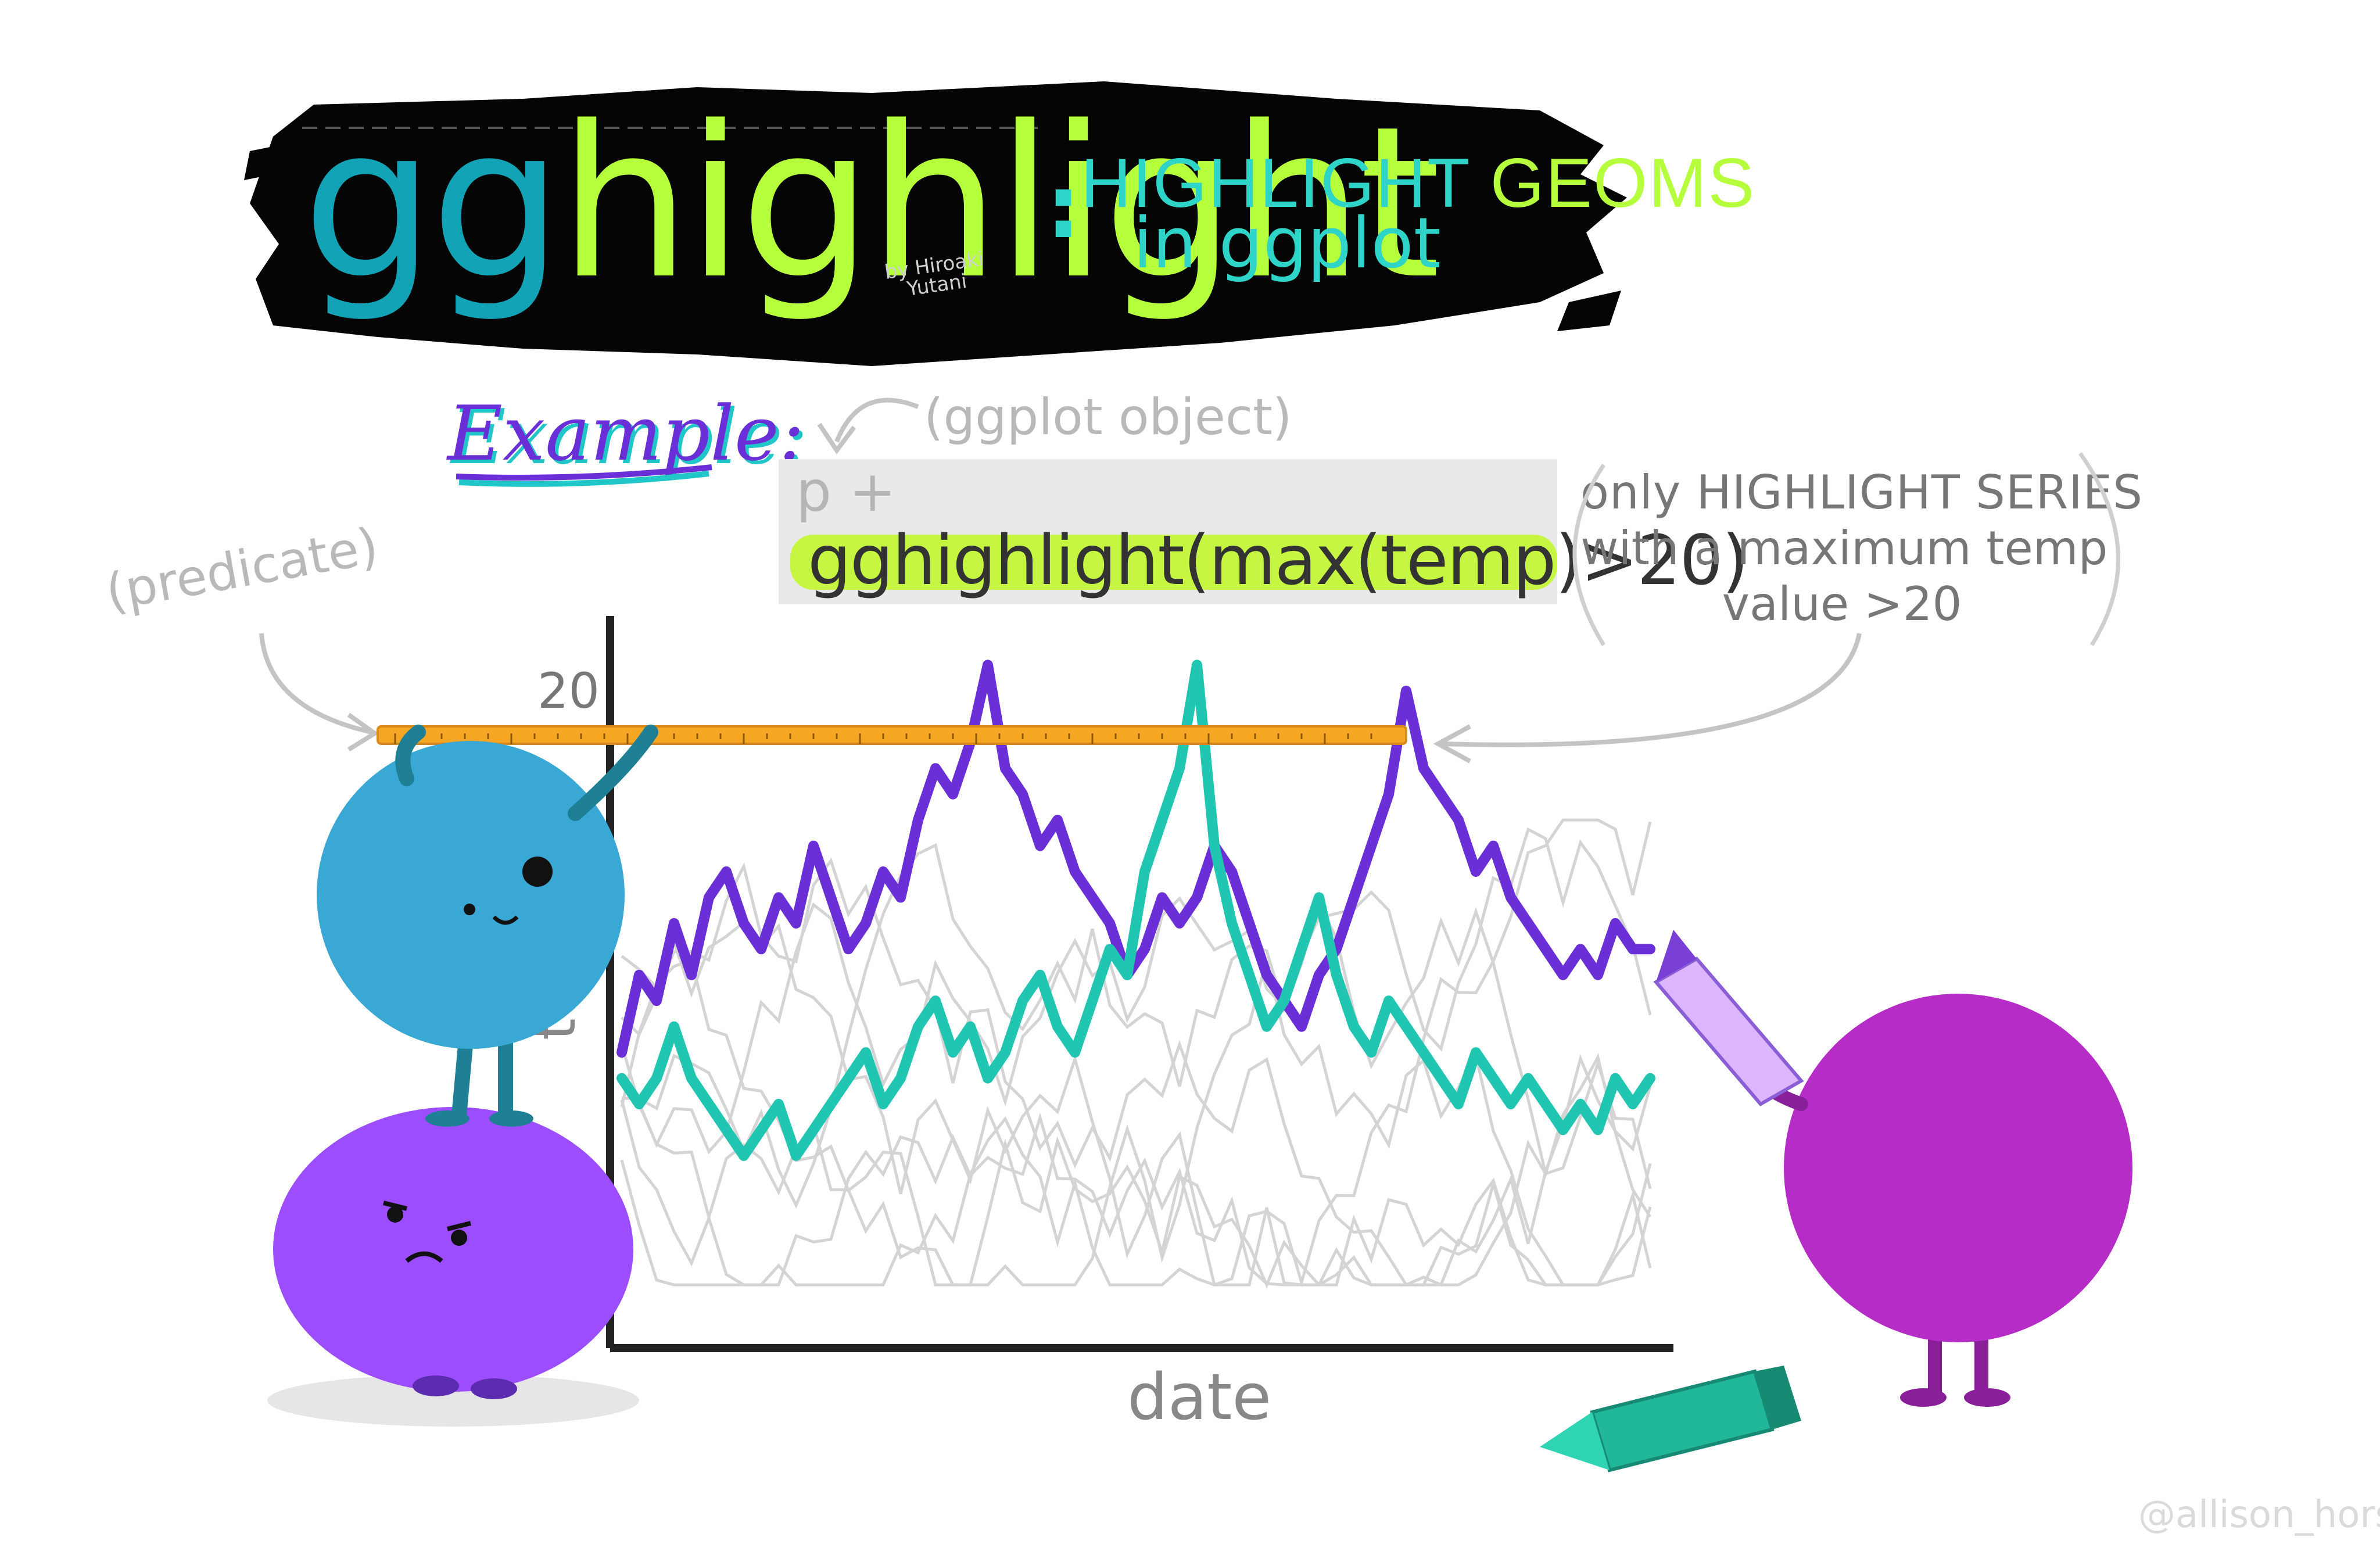 The width and height of the screenshot is (2380, 1555). I want to click on watermark: @allison_horst, so click(2259, 1515).